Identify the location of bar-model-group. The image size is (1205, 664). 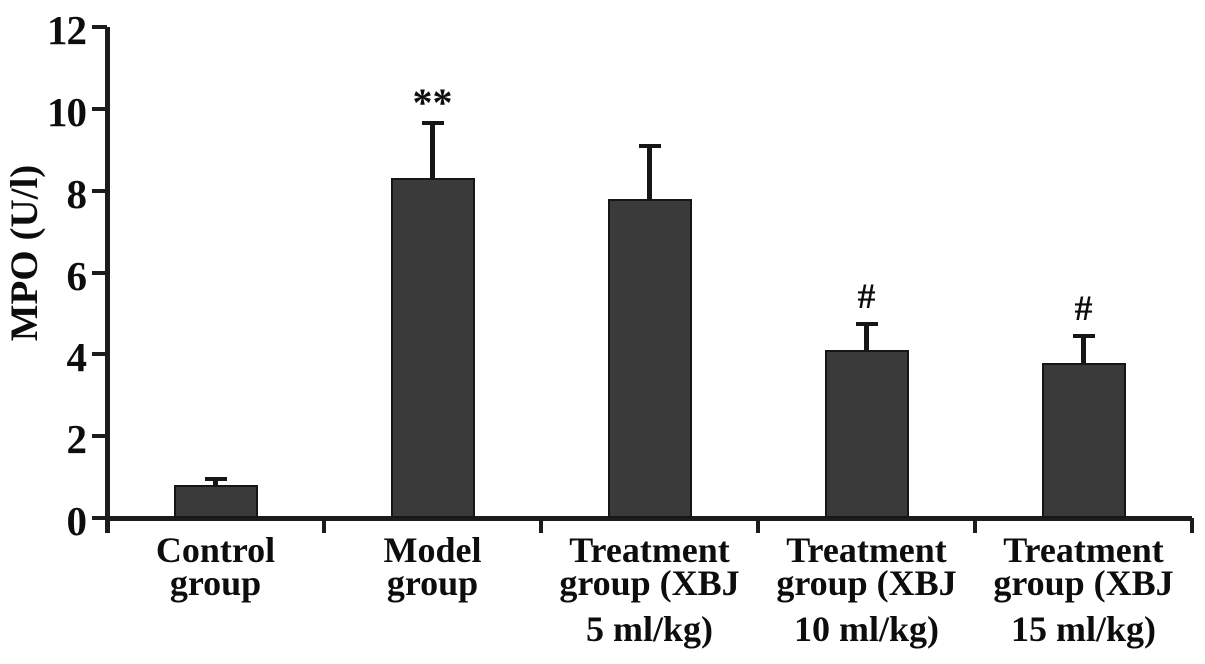
(432, 348).